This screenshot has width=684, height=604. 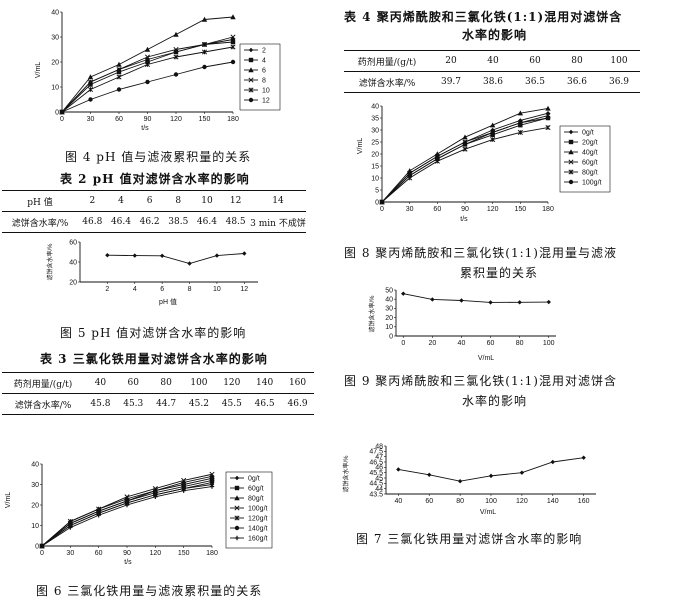 I want to click on fig6-x-tick-label: 0, so click(x=42, y=553).